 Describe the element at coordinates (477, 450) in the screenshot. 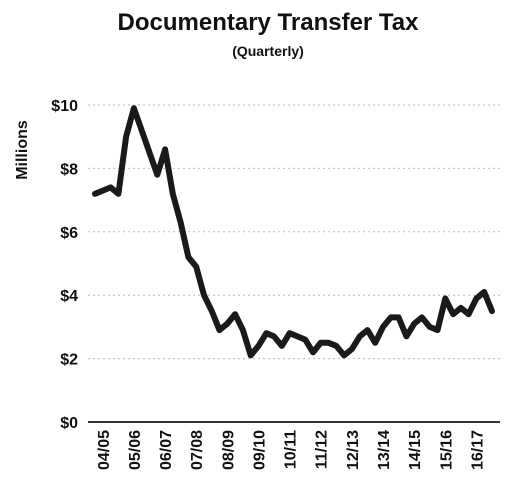

I see `x-tick-label: 16/17` at that location.